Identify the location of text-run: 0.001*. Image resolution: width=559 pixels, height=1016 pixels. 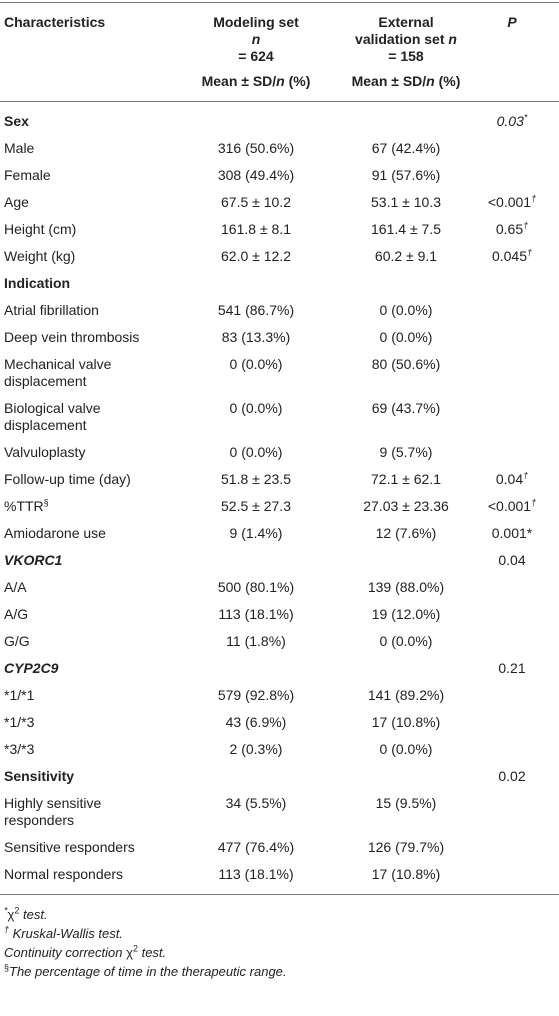
(512, 533).